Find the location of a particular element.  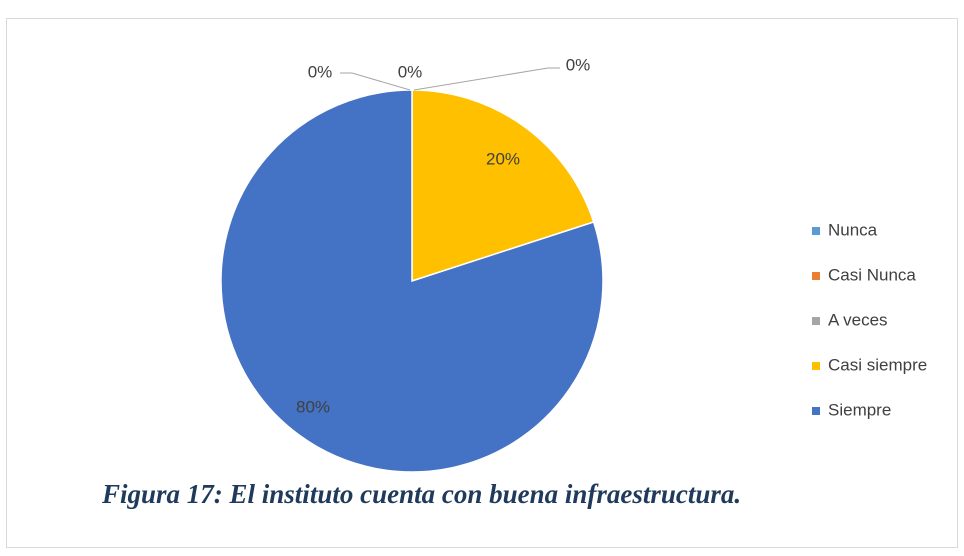

legend-label: Casi Nunca is located at coordinates (872, 274).